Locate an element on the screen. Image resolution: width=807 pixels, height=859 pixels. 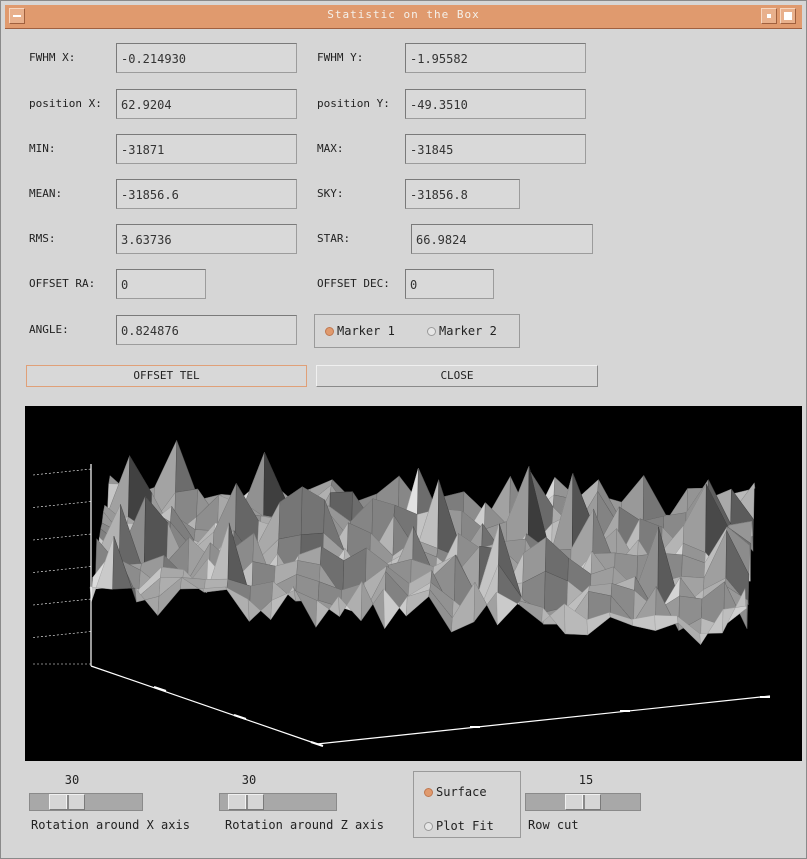
offset-dec-label: OFFSET DEC: is located at coordinates (353, 283).